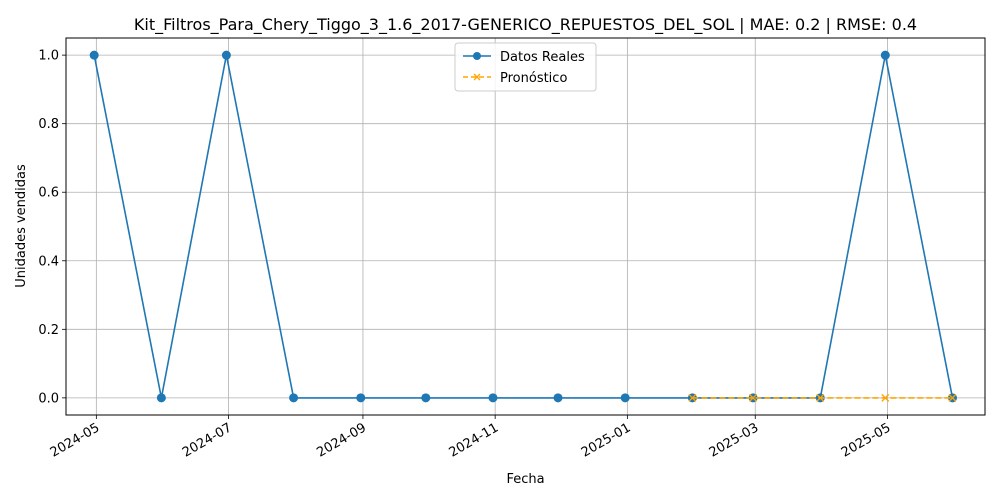 The height and width of the screenshot is (500, 1000). Describe the element at coordinates (525, 479) in the screenshot. I see `x-axis-label: Fecha` at that location.